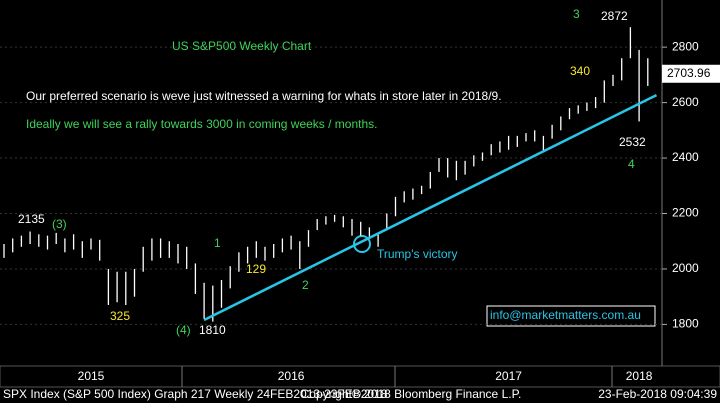 This screenshot has width=720, height=403. What do you see at coordinates (217, 243) in the screenshot?
I see `annotation: 1` at bounding box center [217, 243].